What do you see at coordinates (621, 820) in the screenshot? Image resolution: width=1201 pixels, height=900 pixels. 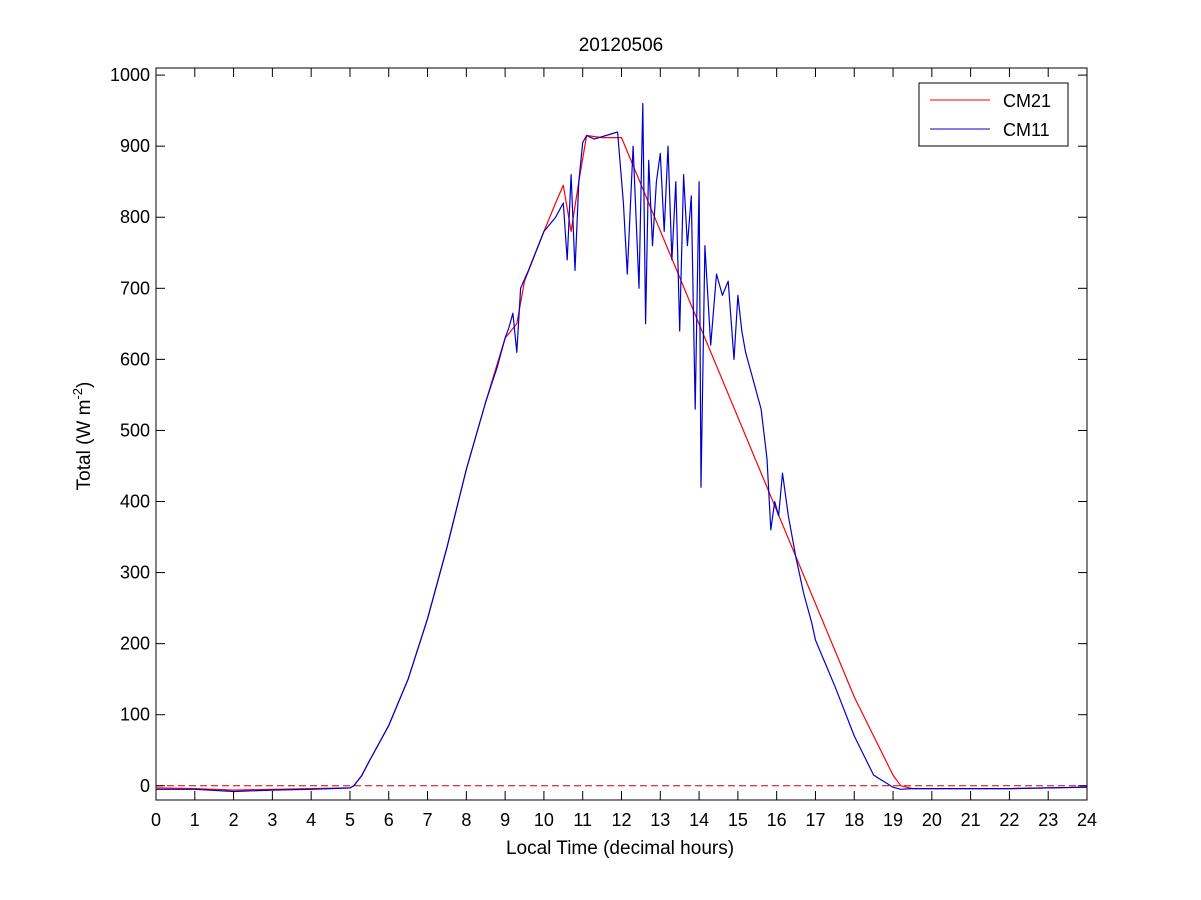 I see `x-tick-label: 12` at bounding box center [621, 820].